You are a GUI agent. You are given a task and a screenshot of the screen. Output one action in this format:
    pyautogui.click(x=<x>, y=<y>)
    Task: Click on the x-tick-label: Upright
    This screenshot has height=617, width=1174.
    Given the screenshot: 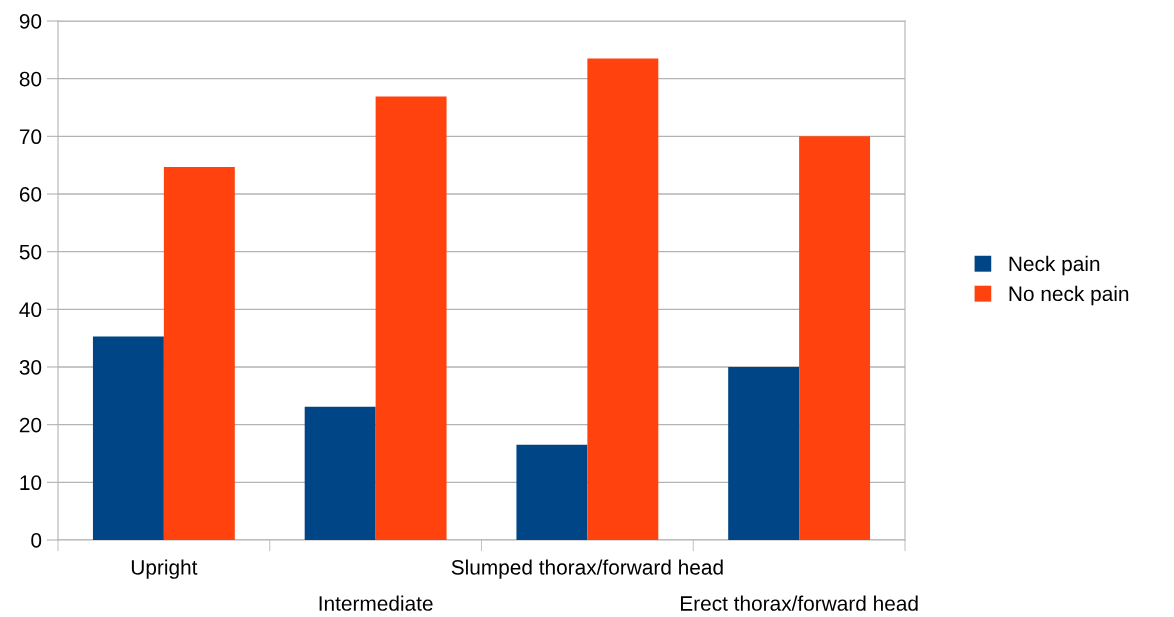 What is the action you would take?
    pyautogui.click(x=164, y=569)
    